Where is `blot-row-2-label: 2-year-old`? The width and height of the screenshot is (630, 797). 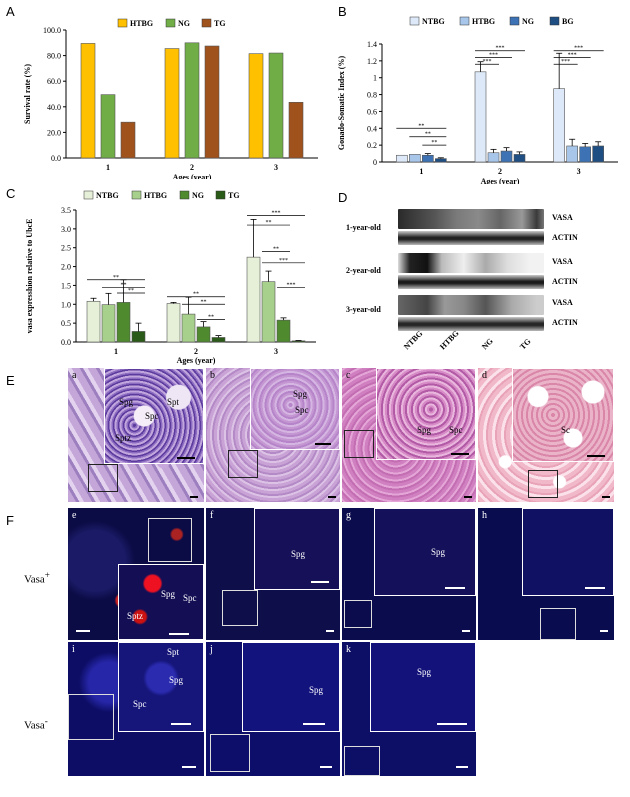 blot-row-2-label: 2-year-old is located at coordinates (363, 270).